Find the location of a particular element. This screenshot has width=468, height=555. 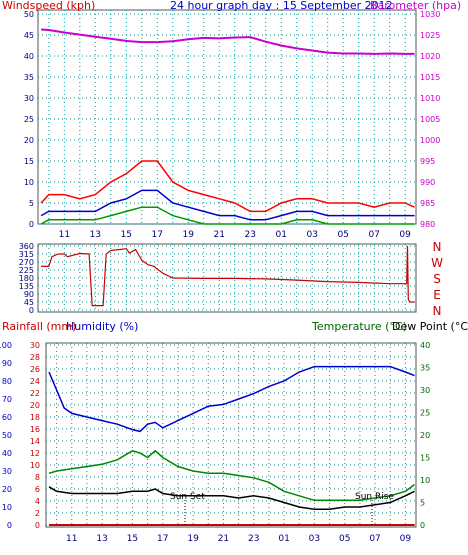

panel1-left-ticks: 0 5 10 15 20 25 30 35 40 45 50 is located at coordinates (29, 119).